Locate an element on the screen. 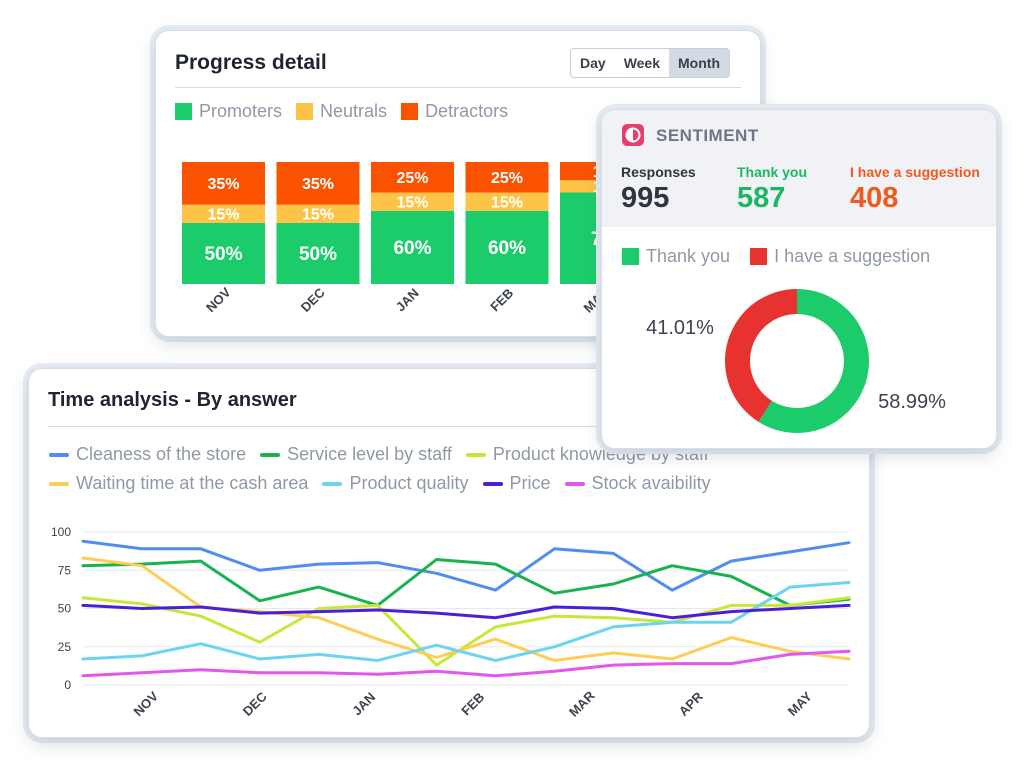  bar-detractors-jan is located at coordinates (412, 177).